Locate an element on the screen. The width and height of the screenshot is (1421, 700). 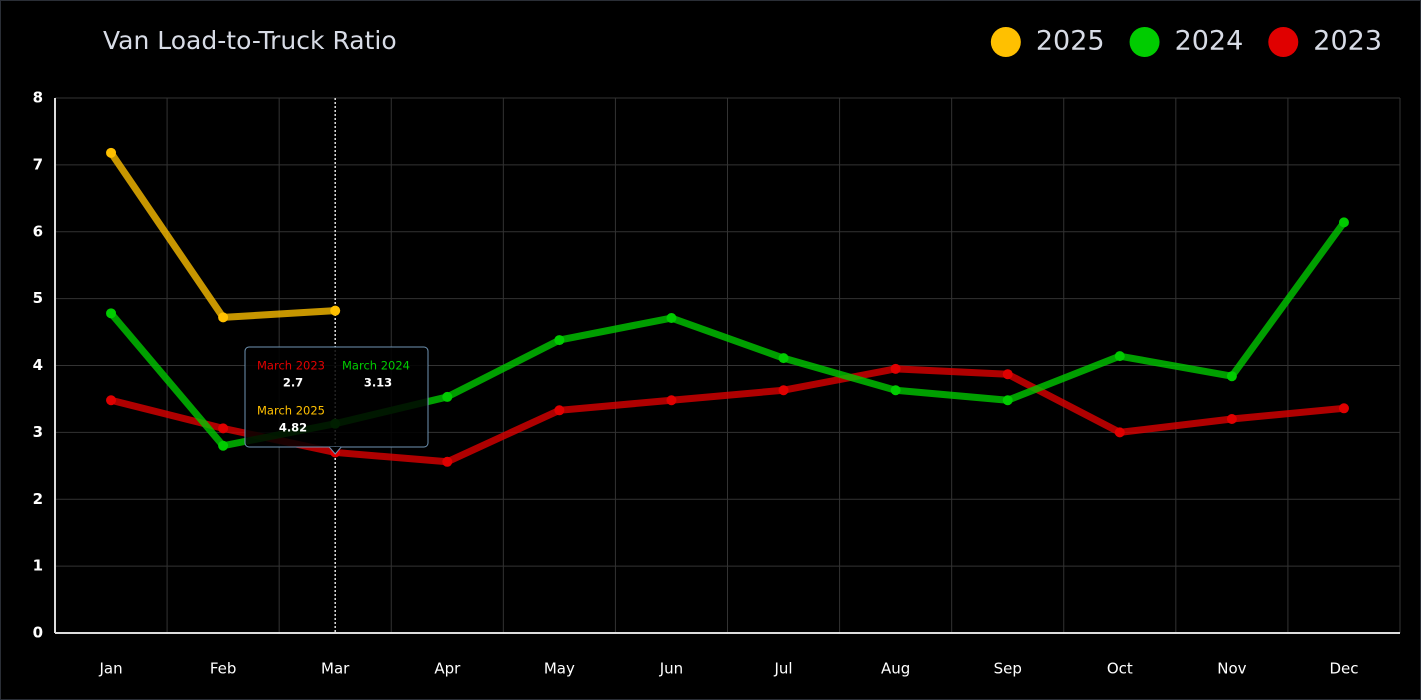
y-tick-label: 7 is located at coordinates (38, 164).